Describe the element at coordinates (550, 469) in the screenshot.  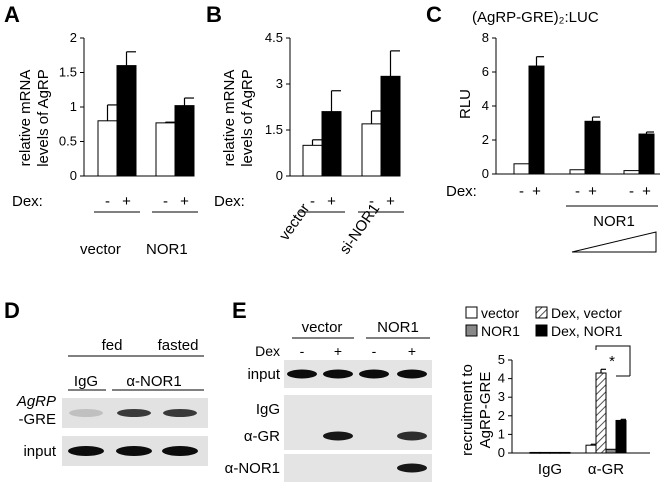
I see `category-label: IgG` at that location.